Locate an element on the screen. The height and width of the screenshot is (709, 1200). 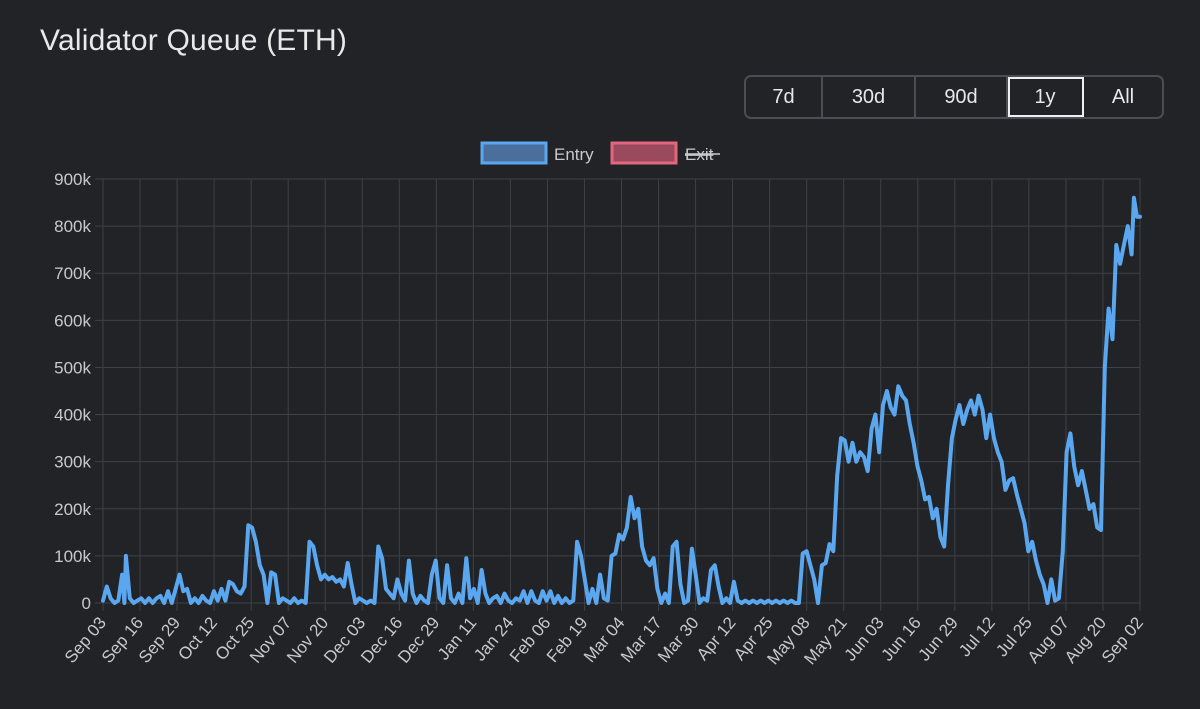
range-button-1y: 1y is located at coordinates (1046, 97).